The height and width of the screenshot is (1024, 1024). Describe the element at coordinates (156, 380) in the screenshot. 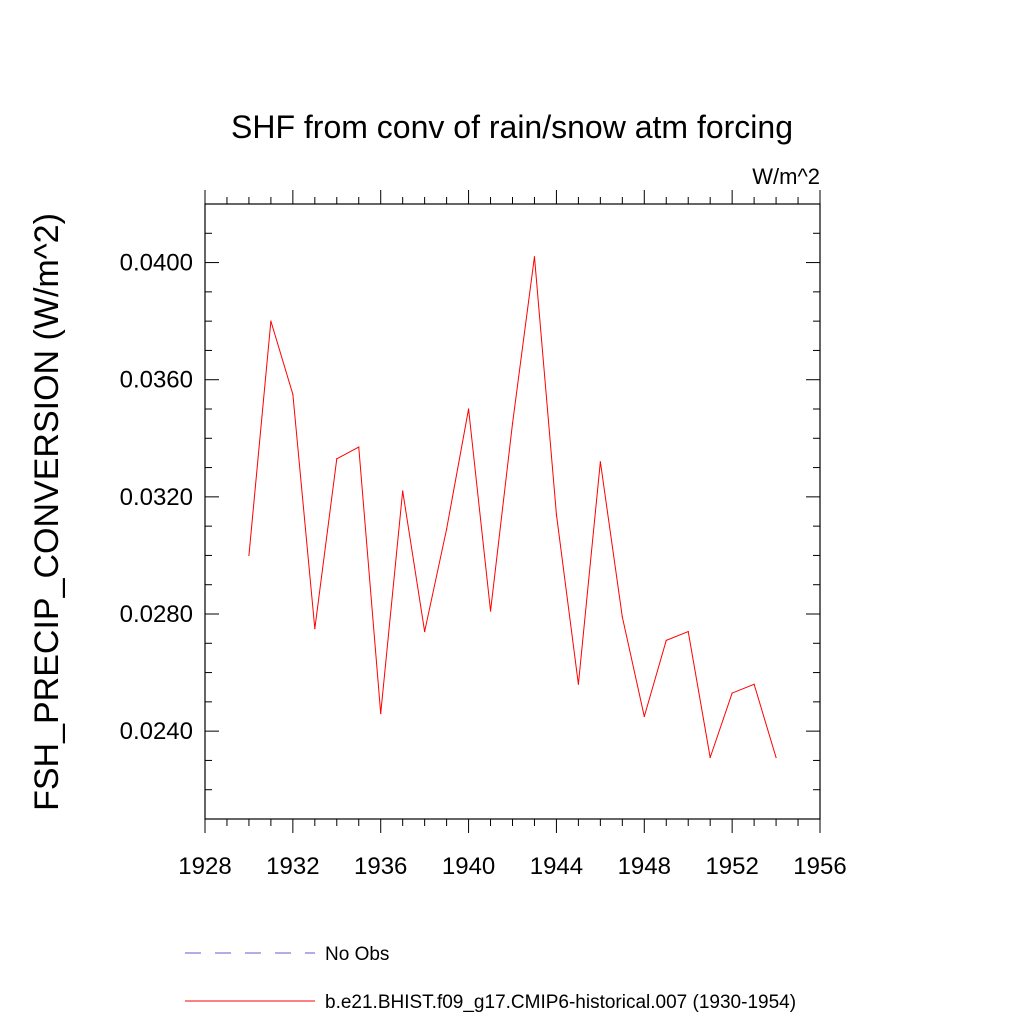

I see `y-tick-label: 0.0360` at that location.